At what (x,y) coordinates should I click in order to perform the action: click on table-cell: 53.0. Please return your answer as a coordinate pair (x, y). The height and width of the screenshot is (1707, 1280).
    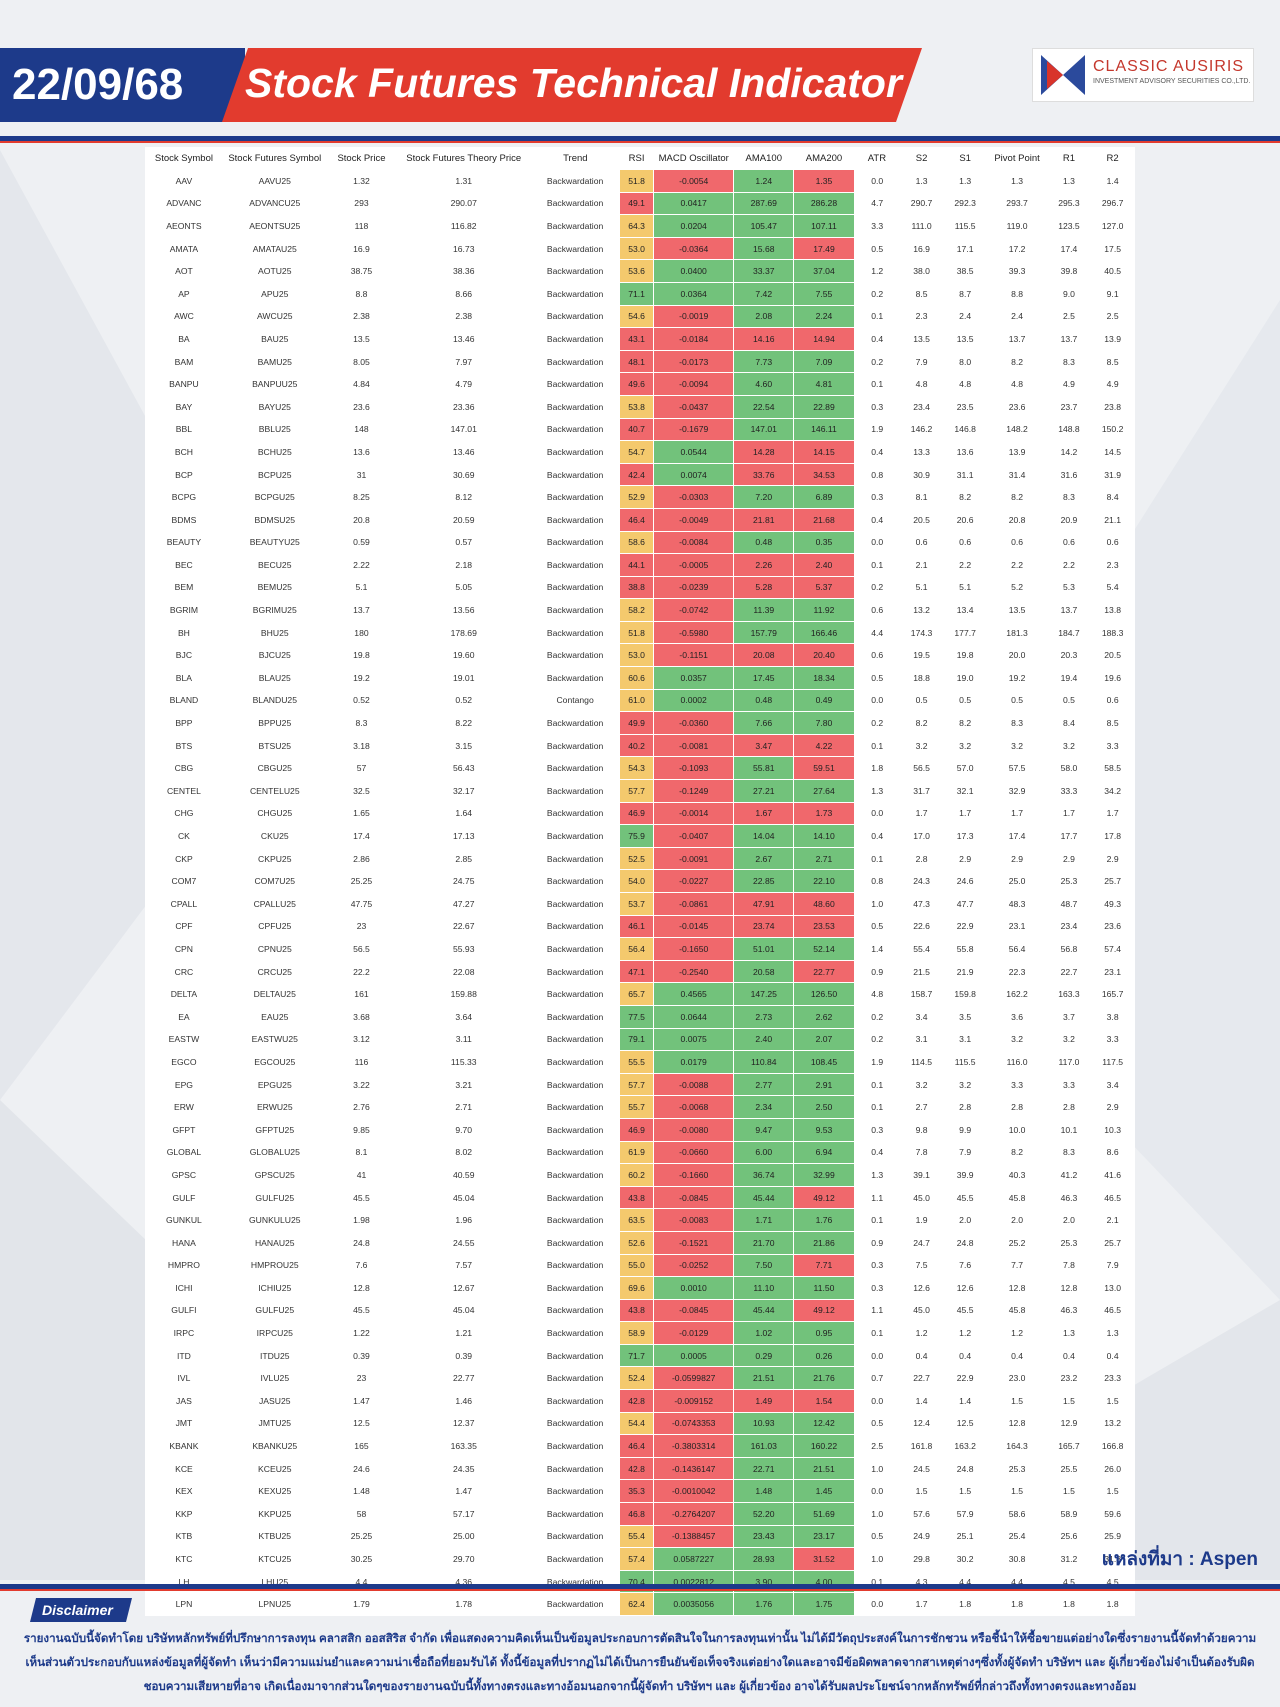
    Looking at the image, I should click on (636, 248).